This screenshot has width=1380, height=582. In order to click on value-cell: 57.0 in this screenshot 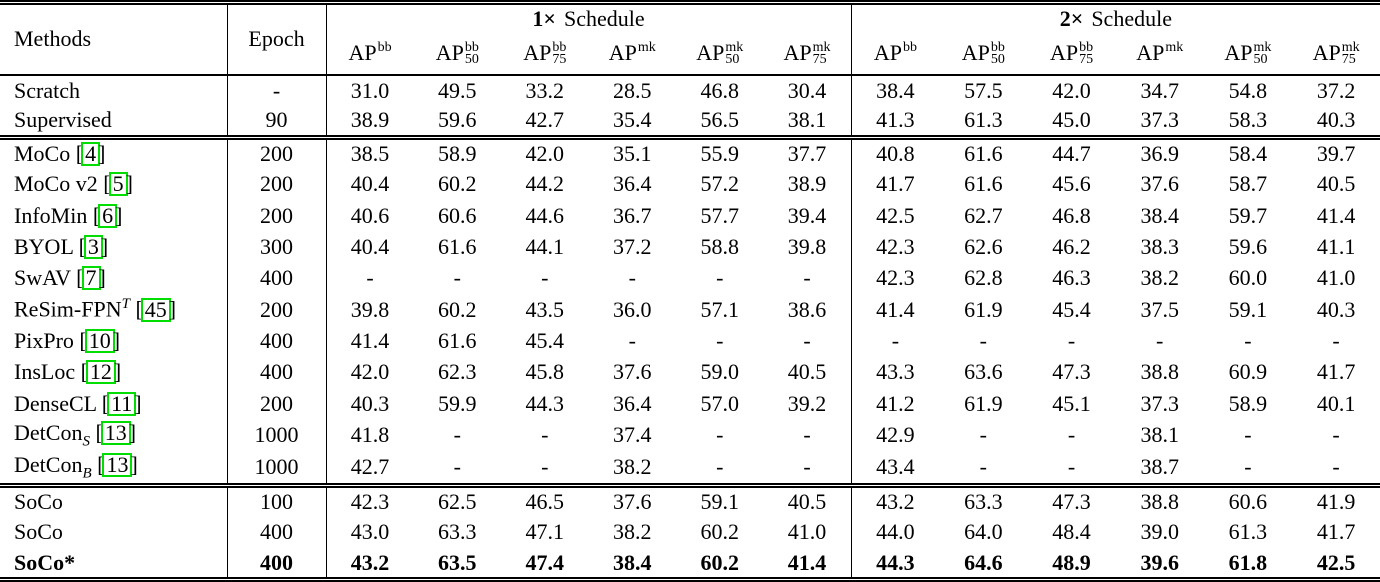, I will do `click(720, 403)`.